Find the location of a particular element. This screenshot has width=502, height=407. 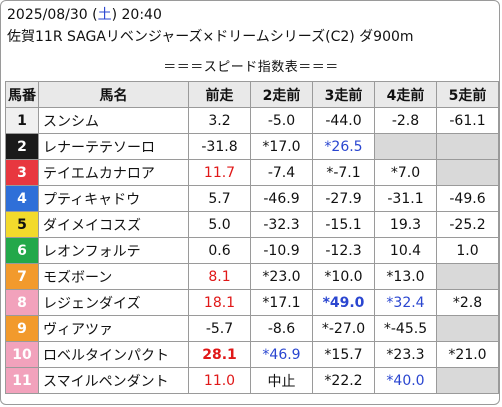

horse-number: 9 is located at coordinates (22, 328).